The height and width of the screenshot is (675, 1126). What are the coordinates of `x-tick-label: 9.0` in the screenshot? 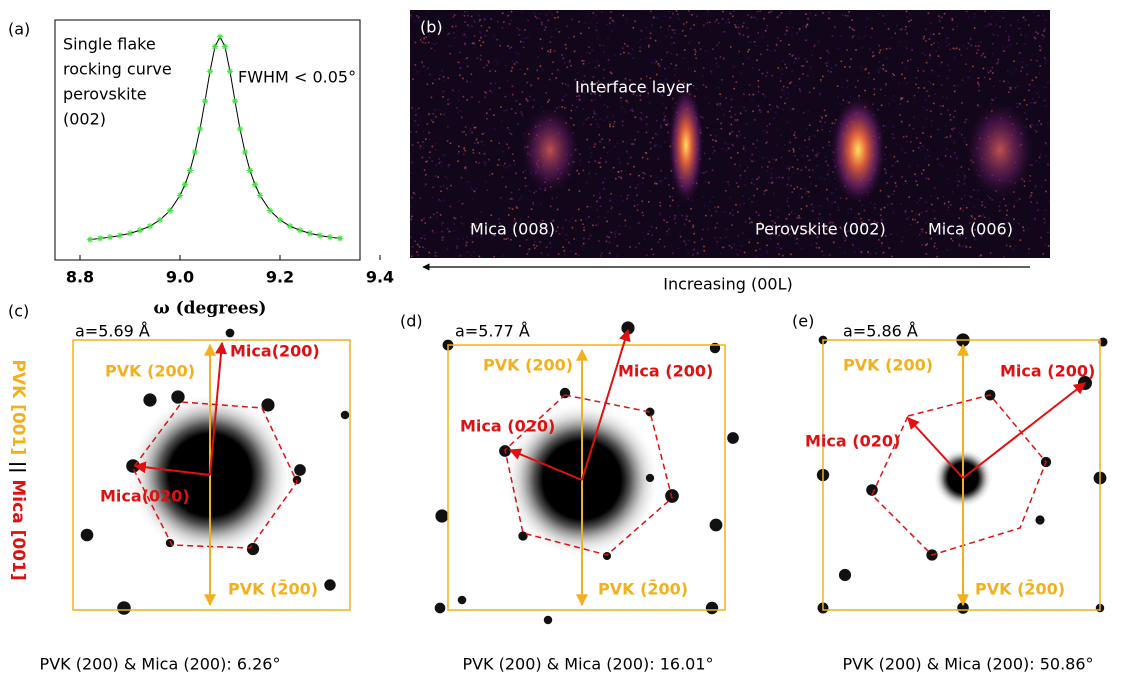 It's located at (180, 277).